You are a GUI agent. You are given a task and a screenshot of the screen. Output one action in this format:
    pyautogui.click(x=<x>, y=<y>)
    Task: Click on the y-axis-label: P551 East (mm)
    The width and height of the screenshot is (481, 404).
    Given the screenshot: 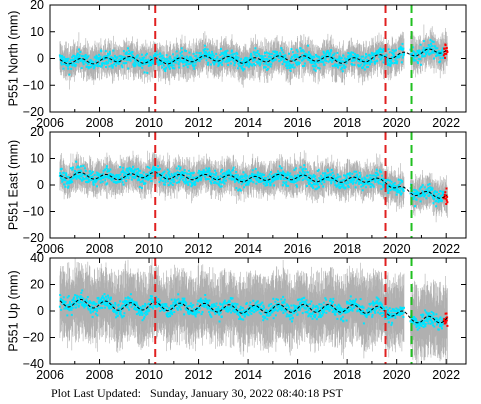 What is the action you would take?
    pyautogui.click(x=13, y=185)
    